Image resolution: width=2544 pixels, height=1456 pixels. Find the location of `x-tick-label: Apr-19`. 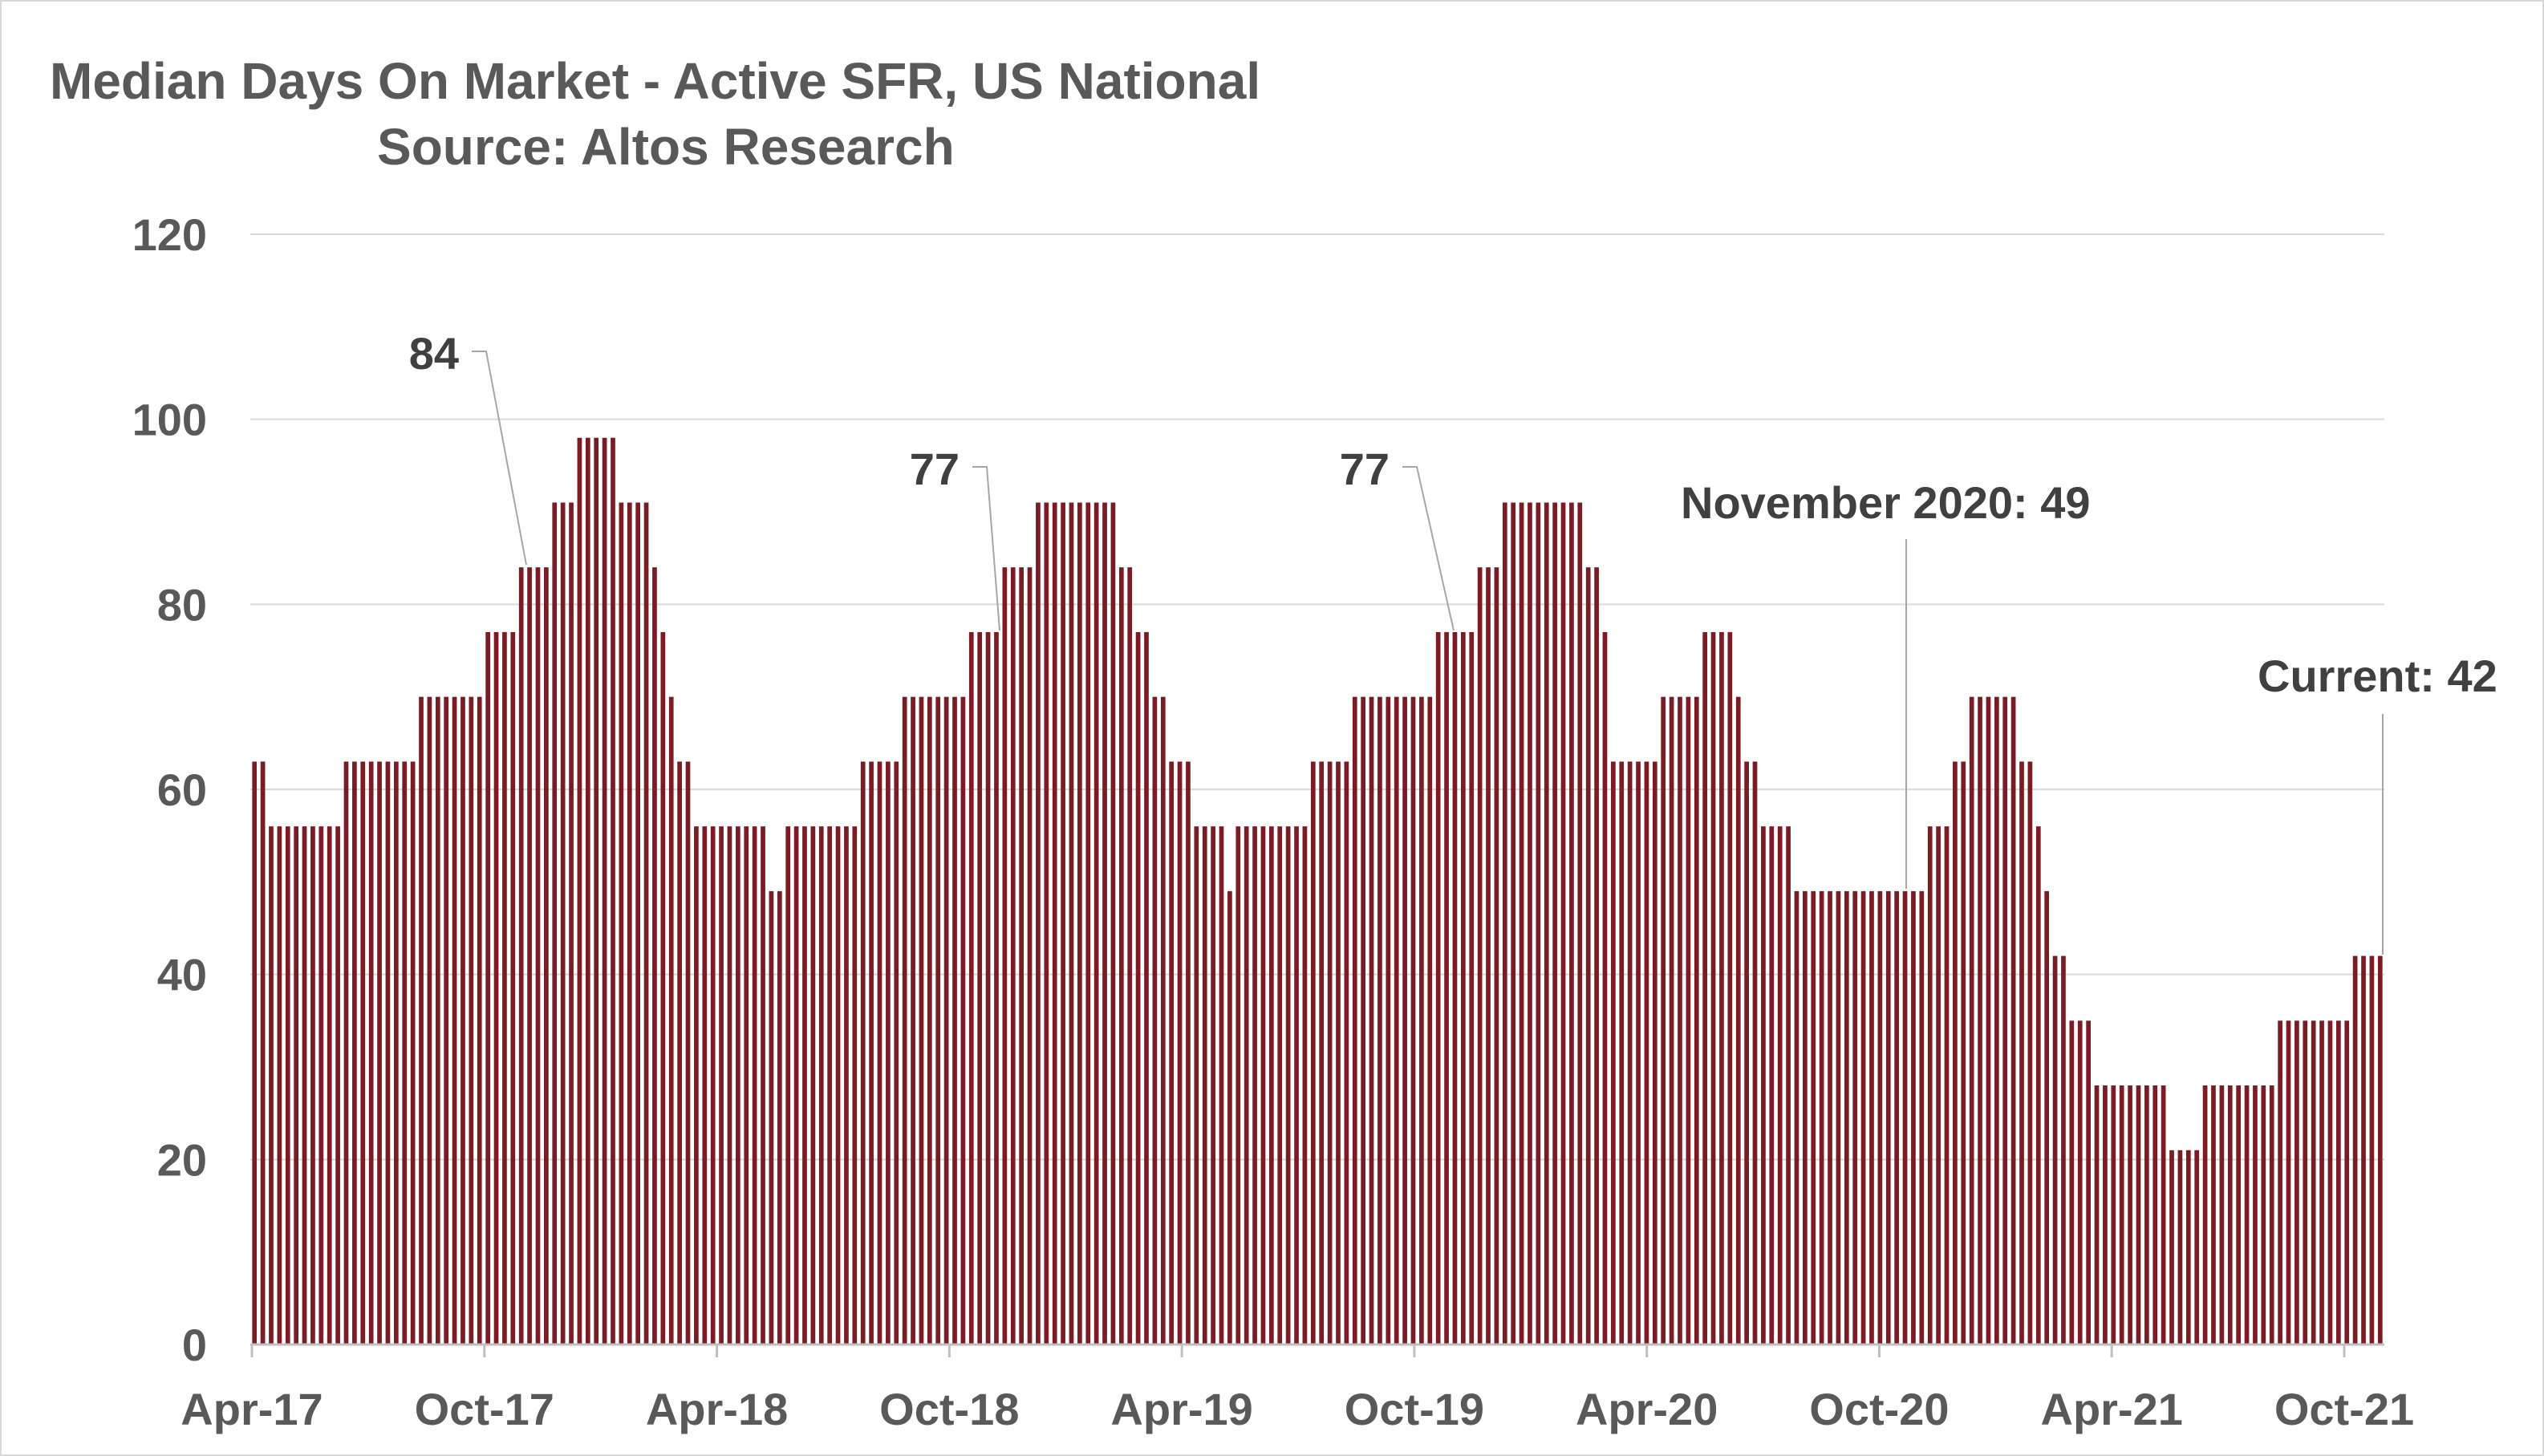

x-tick-label: Apr-19 is located at coordinates (1181, 1409).